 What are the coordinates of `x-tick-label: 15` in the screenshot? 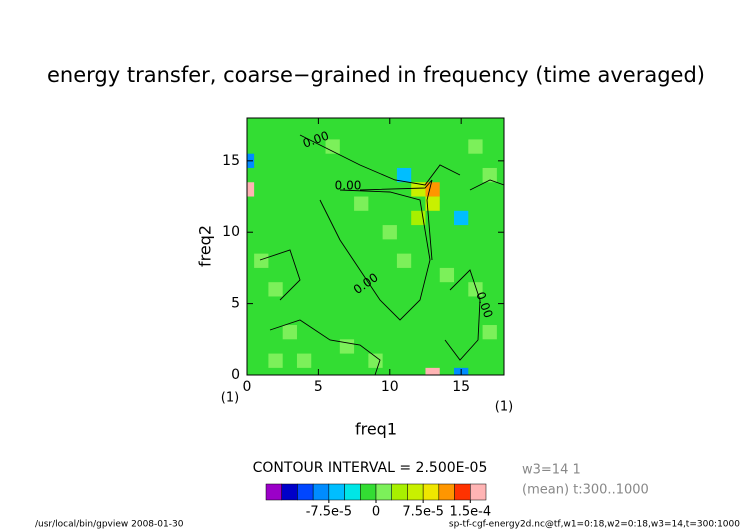 It's located at (461, 387).